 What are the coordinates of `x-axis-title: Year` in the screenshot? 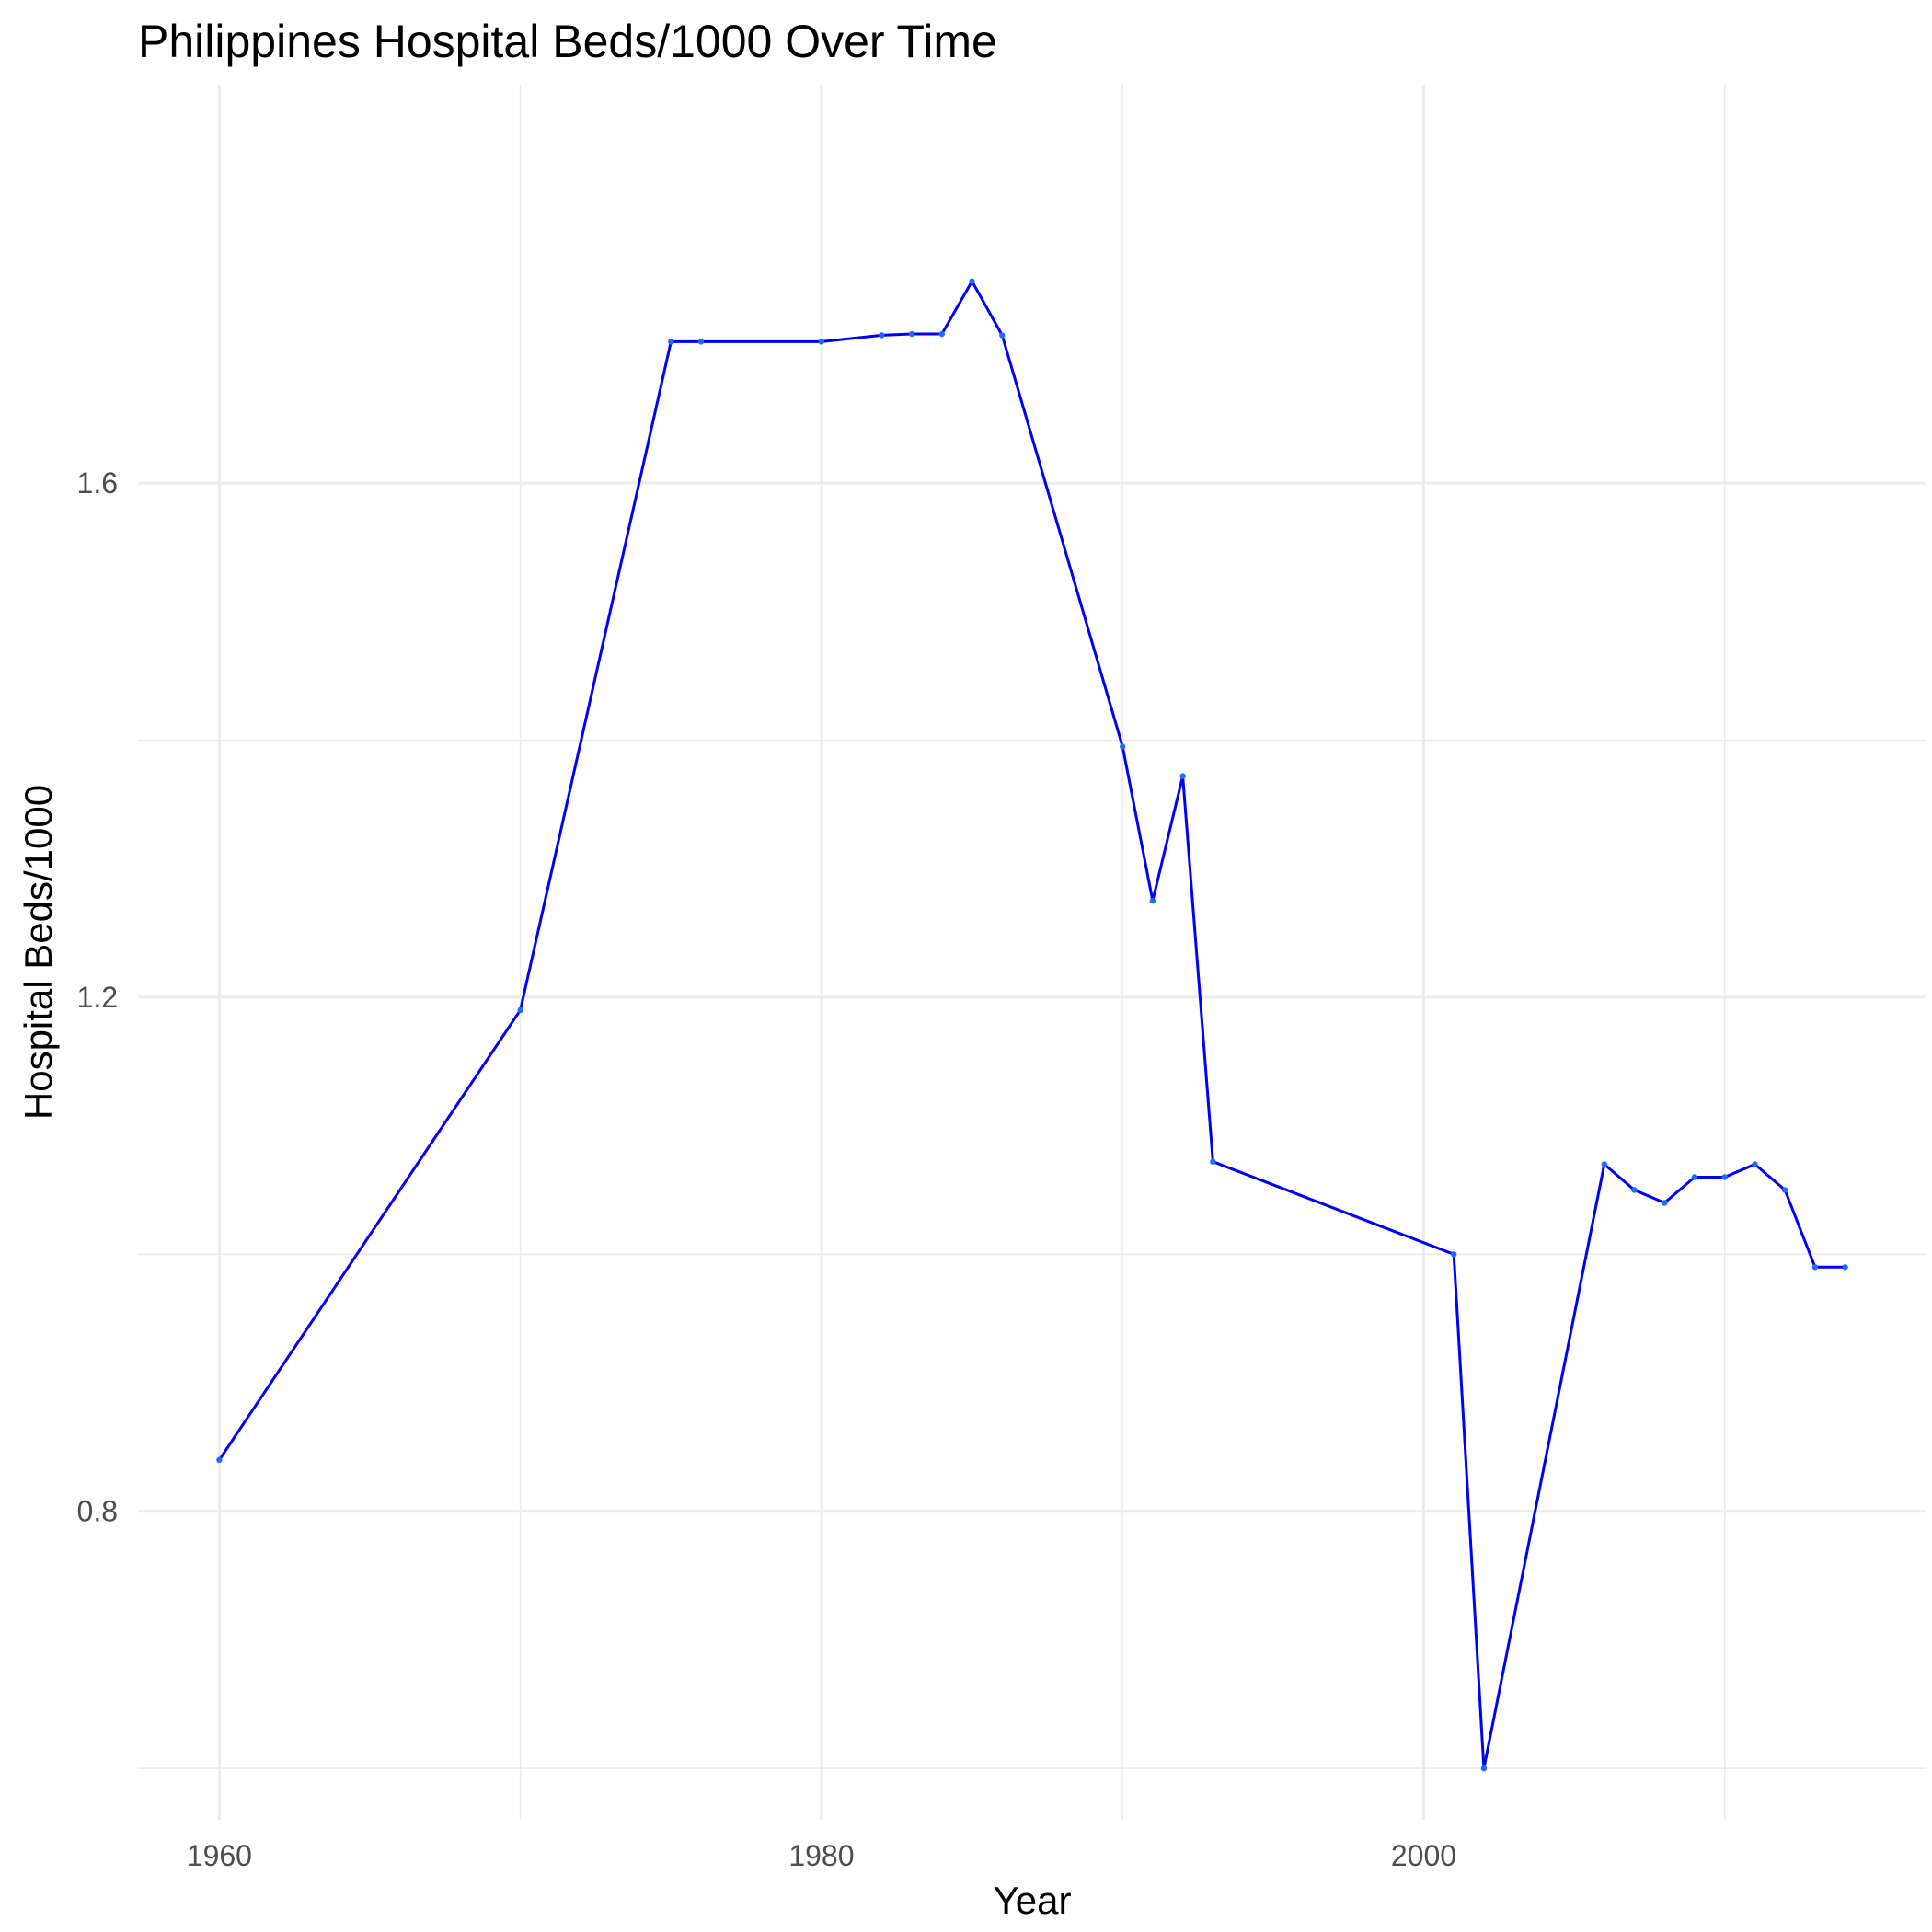 It's located at (1033, 1901).